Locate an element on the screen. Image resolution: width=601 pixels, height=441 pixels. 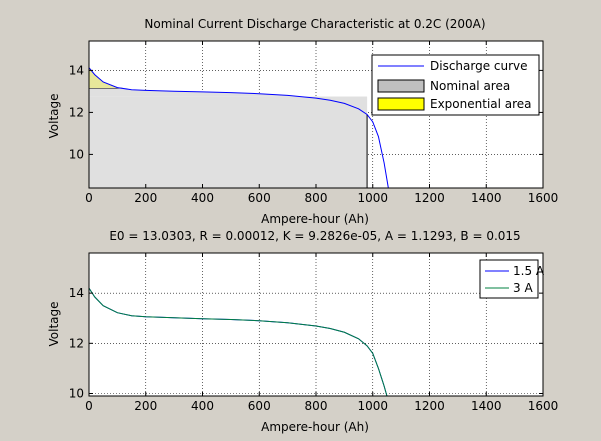
top-tick-label-x: 200 is located at coordinates (145, 198).